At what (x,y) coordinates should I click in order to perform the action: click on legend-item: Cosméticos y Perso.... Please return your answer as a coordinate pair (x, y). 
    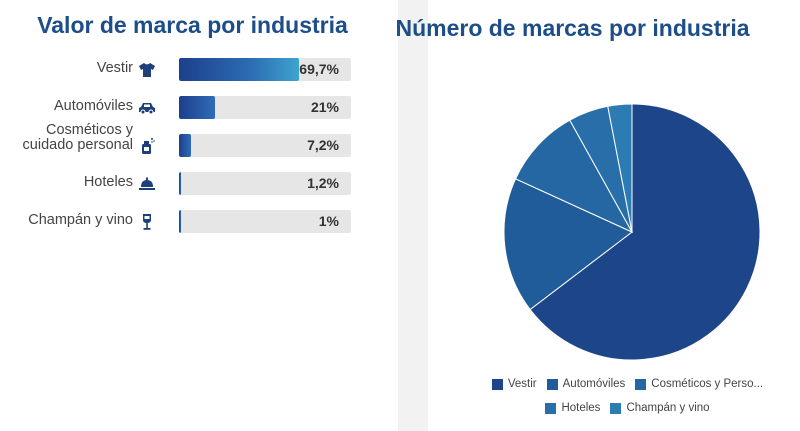
    Looking at the image, I should click on (699, 384).